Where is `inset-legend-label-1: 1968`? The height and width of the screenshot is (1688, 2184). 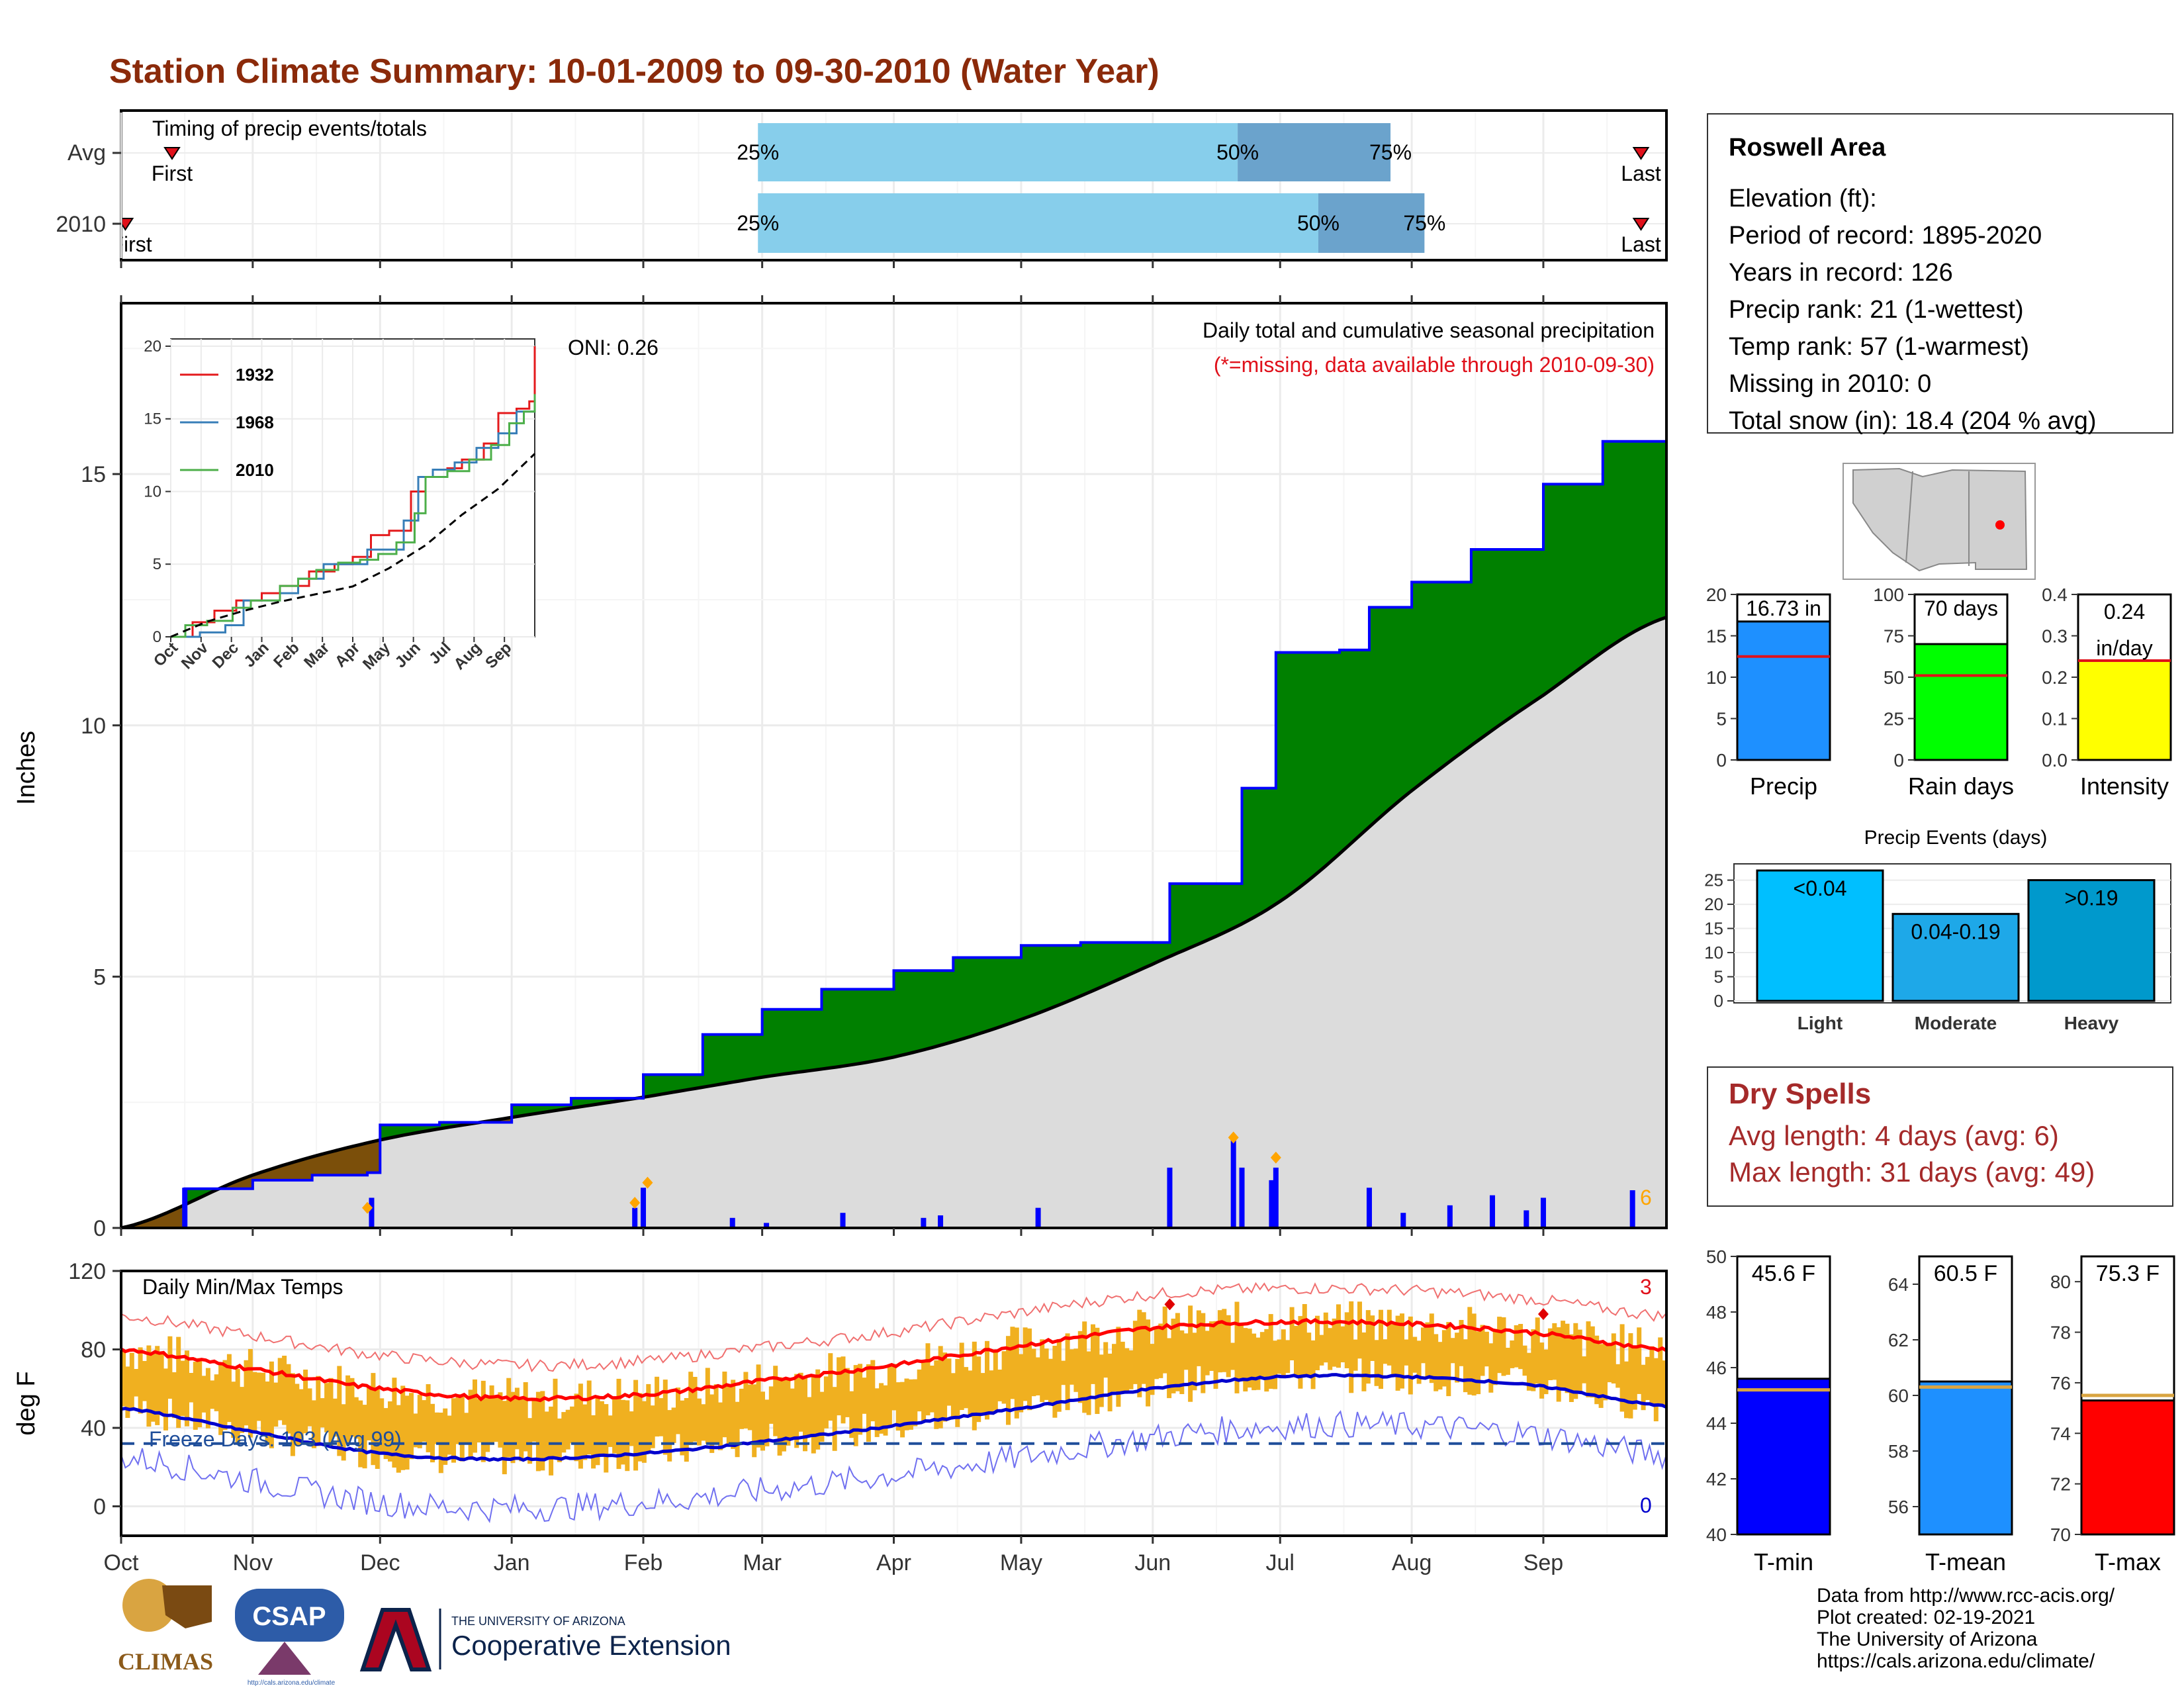
inset-legend-label-1: 1968 is located at coordinates (255, 422).